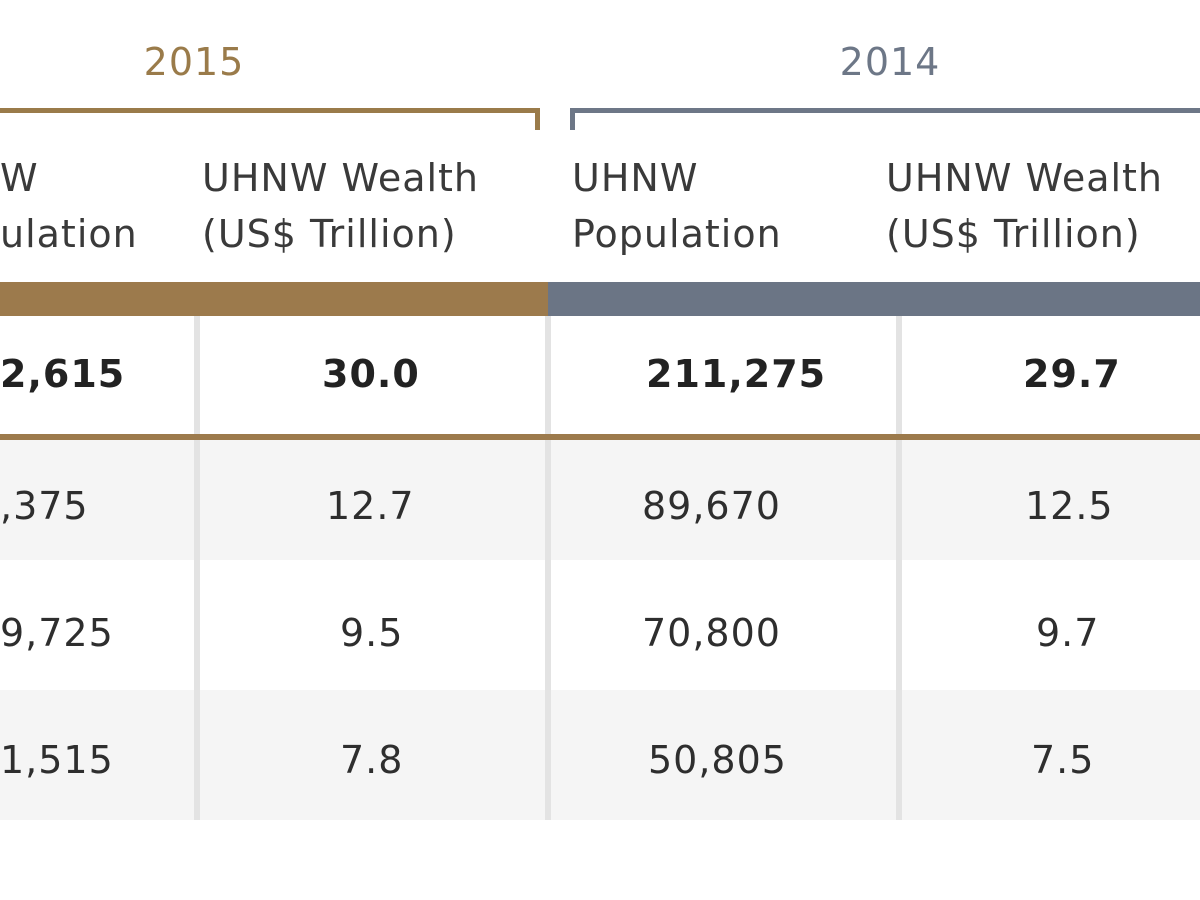 The height and width of the screenshot is (900, 1200). What do you see at coordinates (711, 506) in the screenshot?
I see `cell-r1-c2: 89,670` at bounding box center [711, 506].